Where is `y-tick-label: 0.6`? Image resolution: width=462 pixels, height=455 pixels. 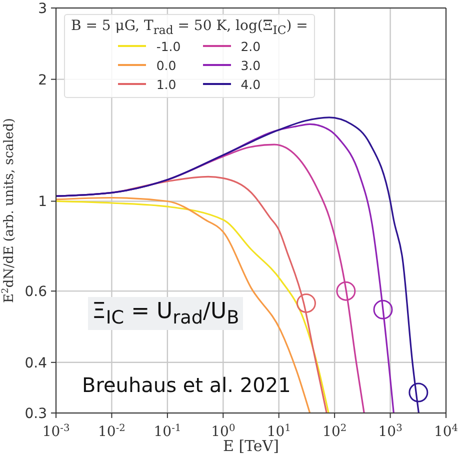 y-tick-label: 0.6 is located at coordinates (36, 292).